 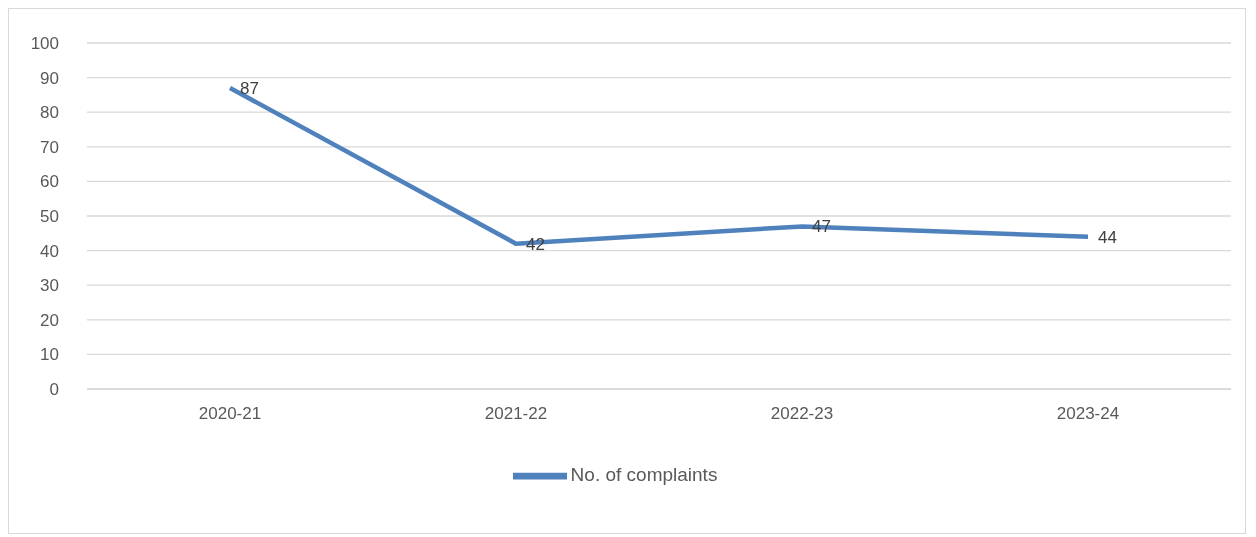 What do you see at coordinates (516, 414) in the screenshot?
I see `x-tick-label: 2021-22` at bounding box center [516, 414].